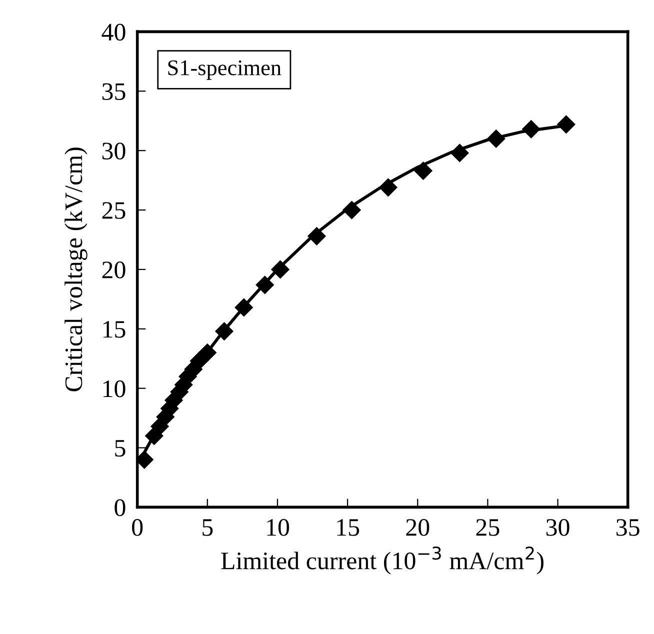 The image size is (654, 634). I want to click on annotation: S1-specimen, so click(225, 70).